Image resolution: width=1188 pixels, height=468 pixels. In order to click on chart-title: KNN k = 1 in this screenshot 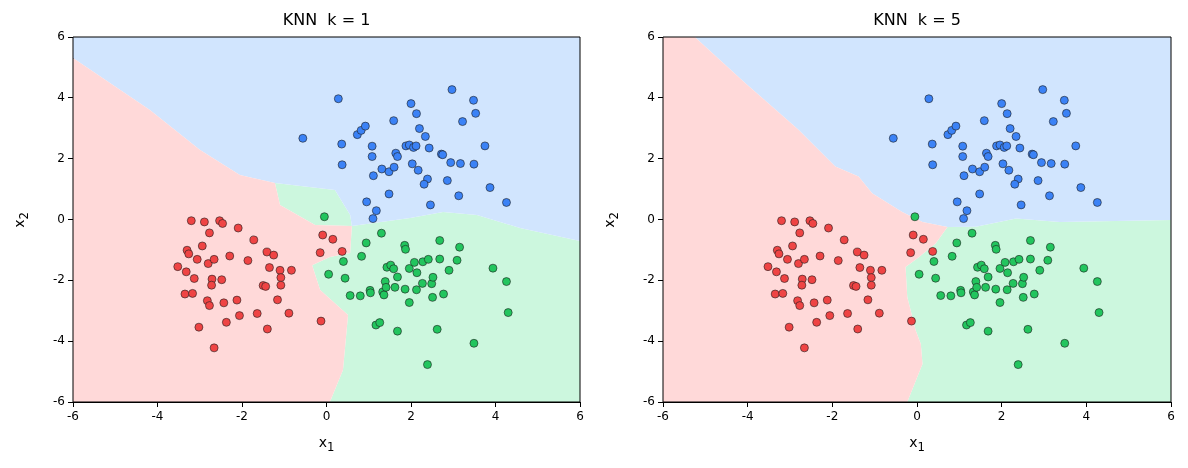, I will do `click(326, 19)`.